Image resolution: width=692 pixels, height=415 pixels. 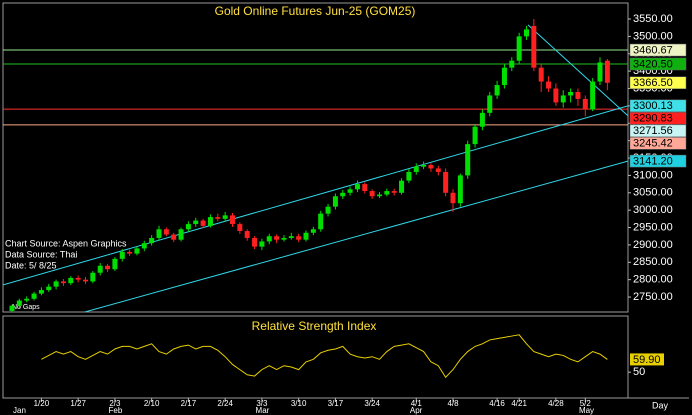 What do you see at coordinates (152, 403) in the screenshot?
I see `x-tick-label: 2/10` at bounding box center [152, 403].